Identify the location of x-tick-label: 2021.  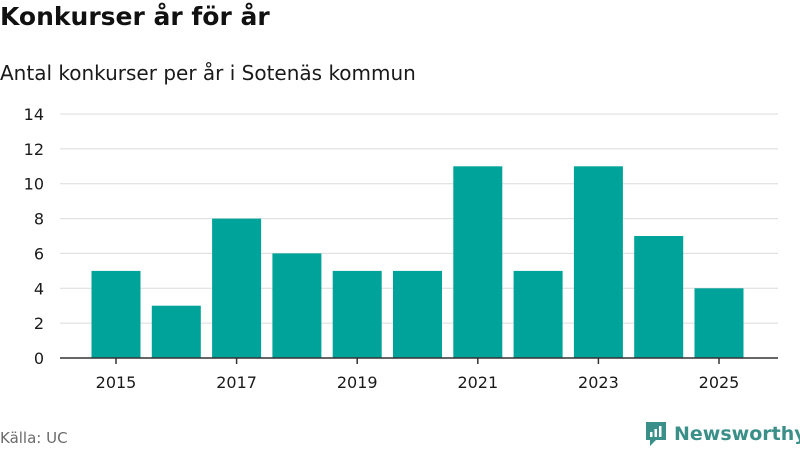
(477, 382).